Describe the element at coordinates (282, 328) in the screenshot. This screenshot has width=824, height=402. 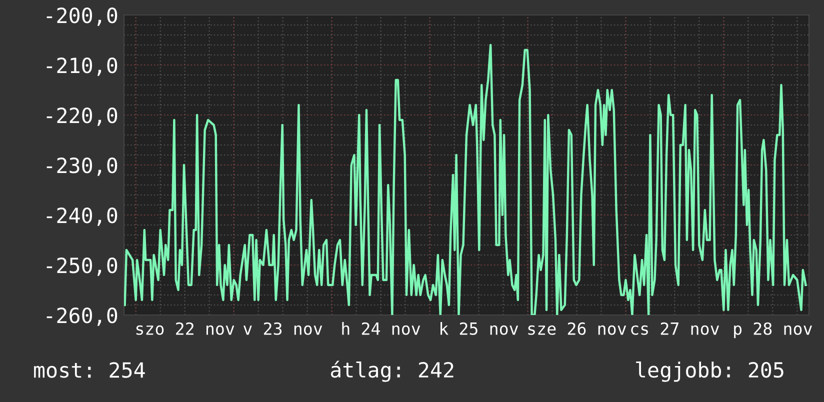
I see `x-tick-label: v 23 nov` at that location.